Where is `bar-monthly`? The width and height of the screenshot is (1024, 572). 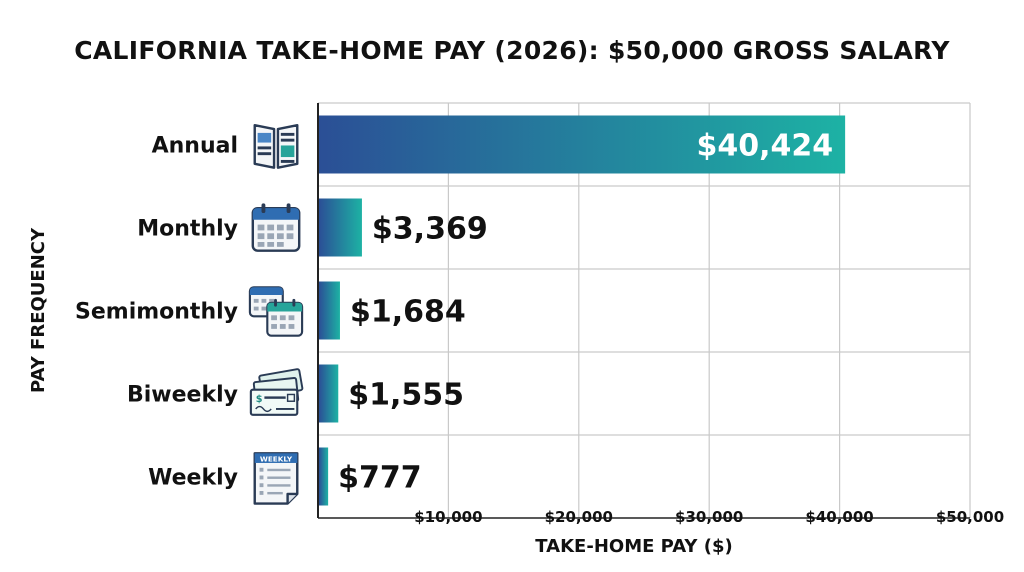 bar-monthly is located at coordinates (340, 227).